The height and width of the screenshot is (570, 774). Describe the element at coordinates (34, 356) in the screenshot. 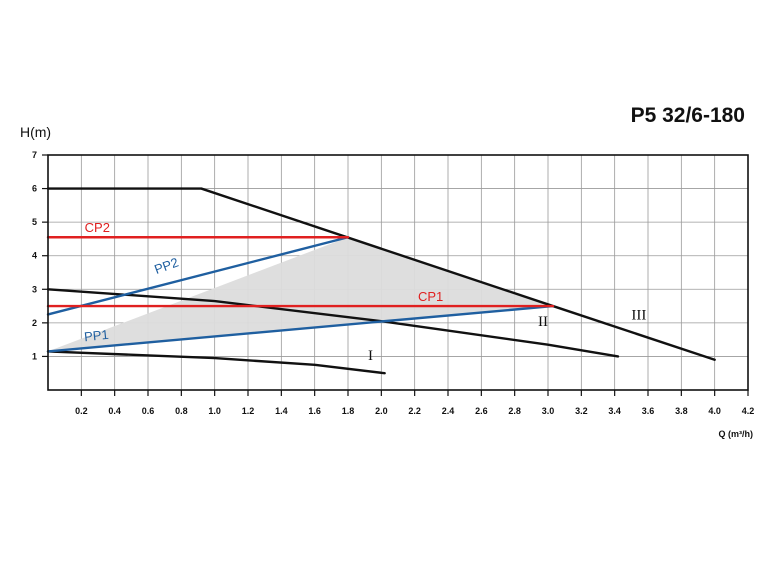

I see `y-tick-label: 1` at that location.